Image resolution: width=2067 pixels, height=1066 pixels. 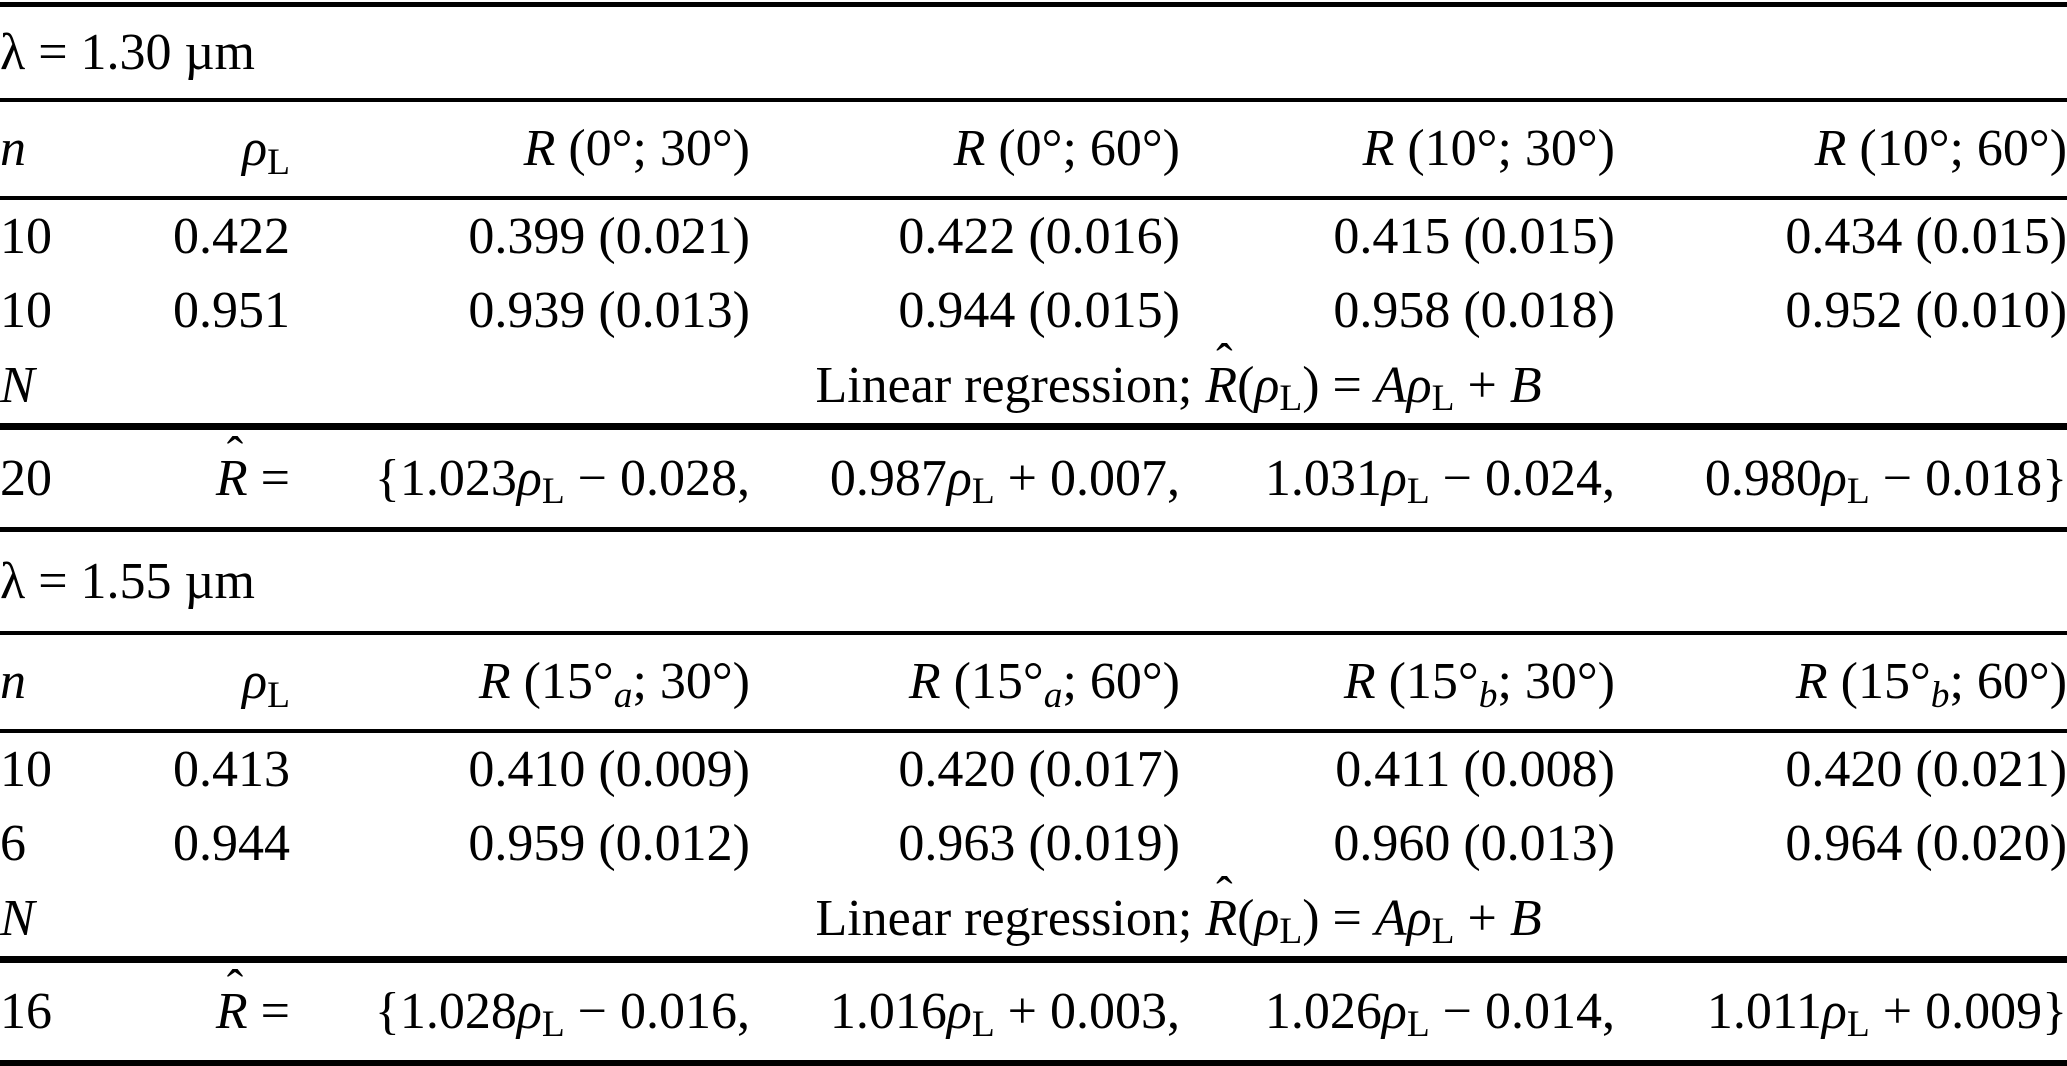 I want to click on section1-col-header-r-0-60: R (0°; 60°), so click(x=1066, y=149).